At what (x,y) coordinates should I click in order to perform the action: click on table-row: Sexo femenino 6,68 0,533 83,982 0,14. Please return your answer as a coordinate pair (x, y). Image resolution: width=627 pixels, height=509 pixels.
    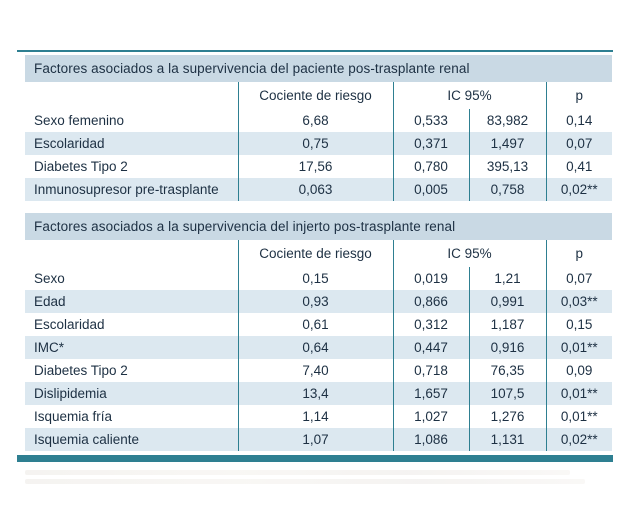
    Looking at the image, I should click on (318, 120).